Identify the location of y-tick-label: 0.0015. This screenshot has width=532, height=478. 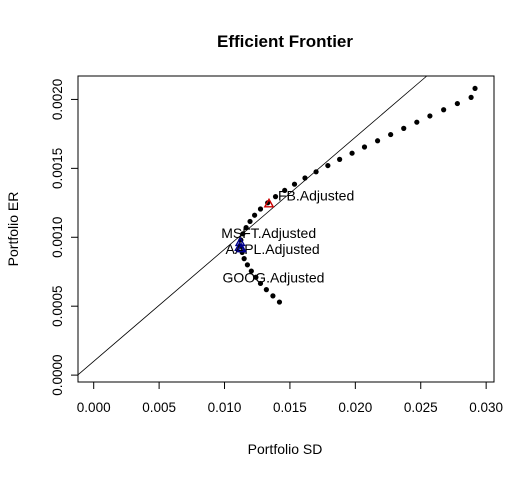
(57, 168).